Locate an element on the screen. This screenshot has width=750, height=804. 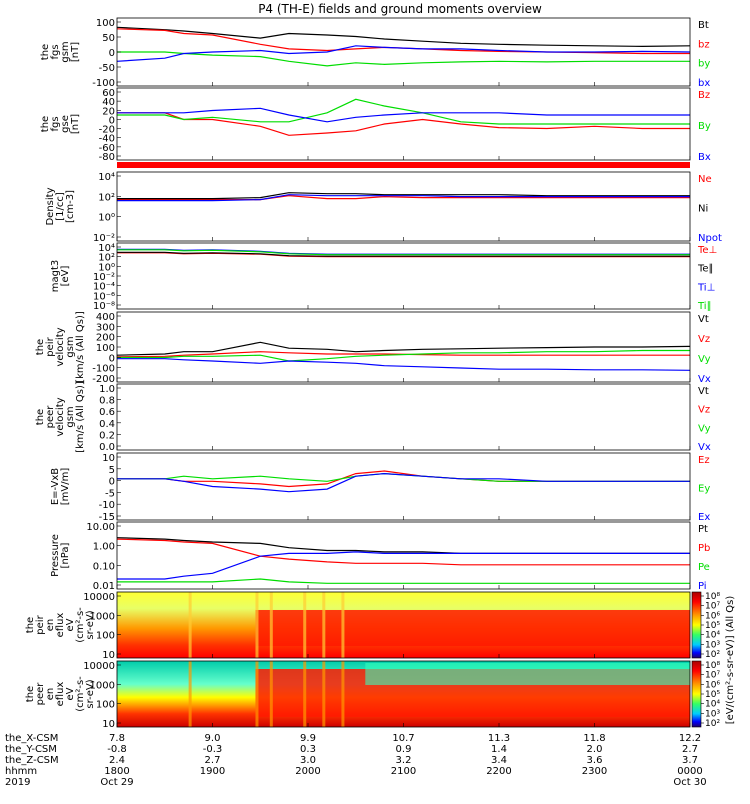
y-axis-label: thepeirenefluxeV(cm²-s-sr-eV) is located at coordinates (60, 625).